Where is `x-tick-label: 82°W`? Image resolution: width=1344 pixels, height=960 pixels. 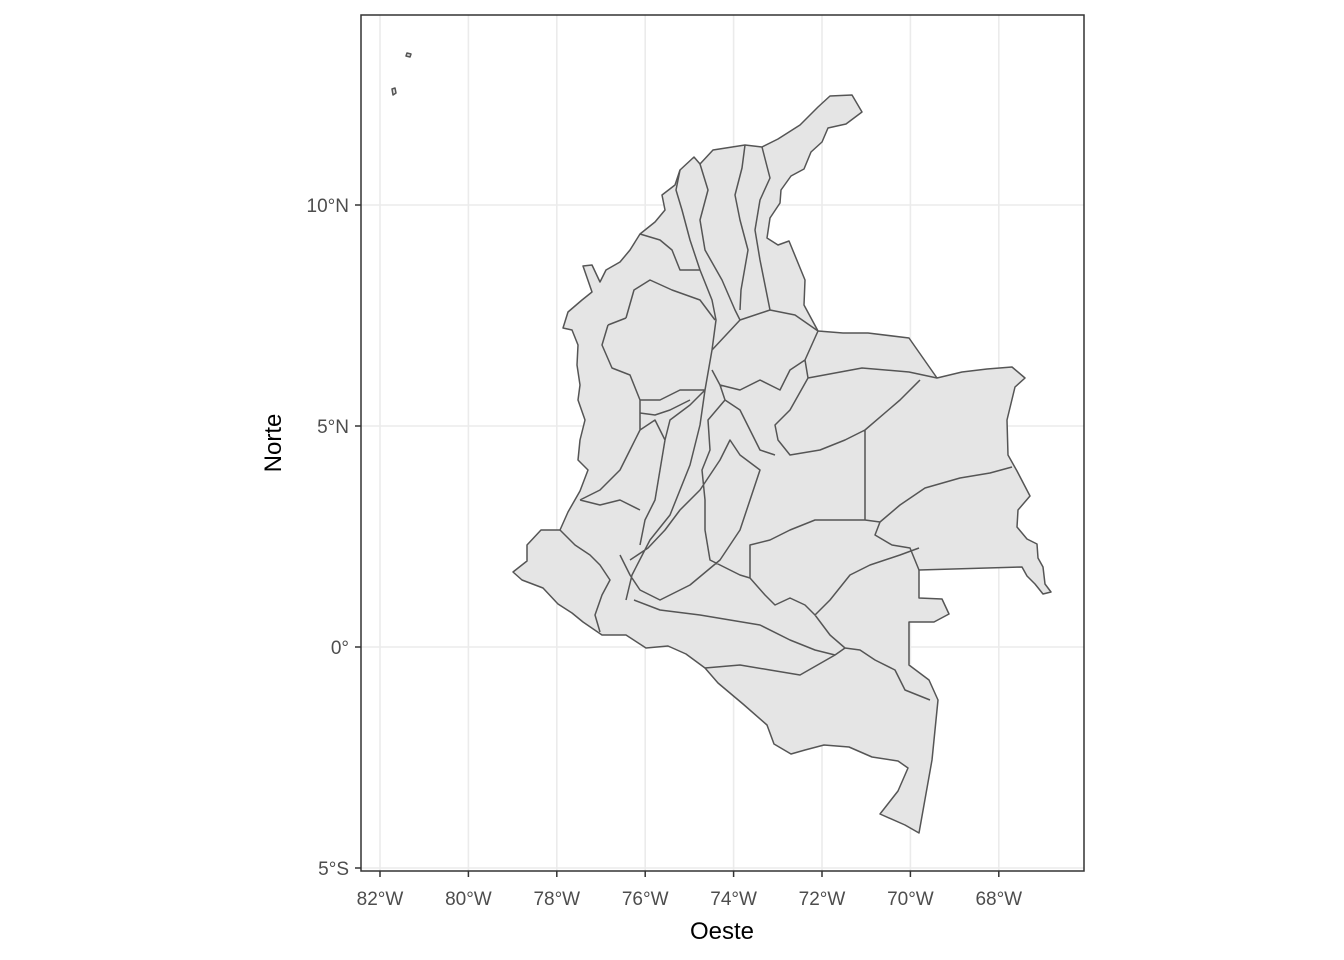 x-tick-label: 82°W is located at coordinates (380, 899).